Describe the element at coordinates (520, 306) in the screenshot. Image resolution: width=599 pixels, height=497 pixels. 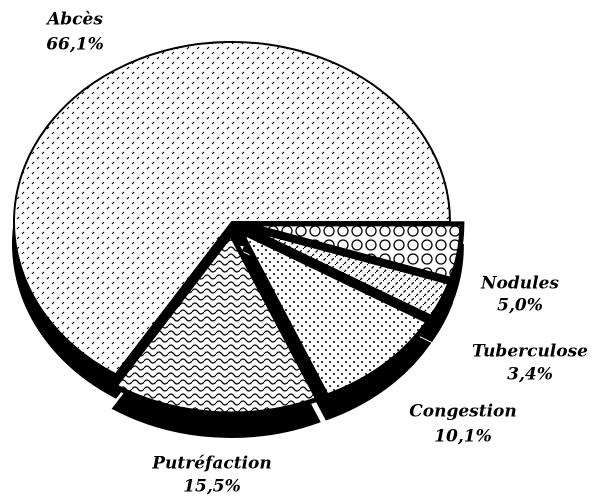
I see `slice-value-label: 5,0%` at that location.